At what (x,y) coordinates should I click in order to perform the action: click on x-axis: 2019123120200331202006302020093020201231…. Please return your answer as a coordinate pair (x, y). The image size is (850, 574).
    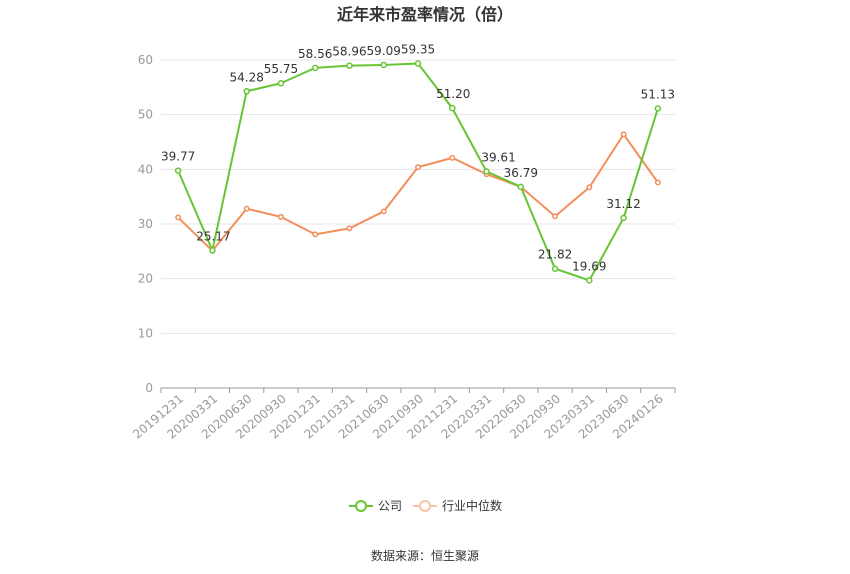
    Looking at the image, I should click on (403, 414).